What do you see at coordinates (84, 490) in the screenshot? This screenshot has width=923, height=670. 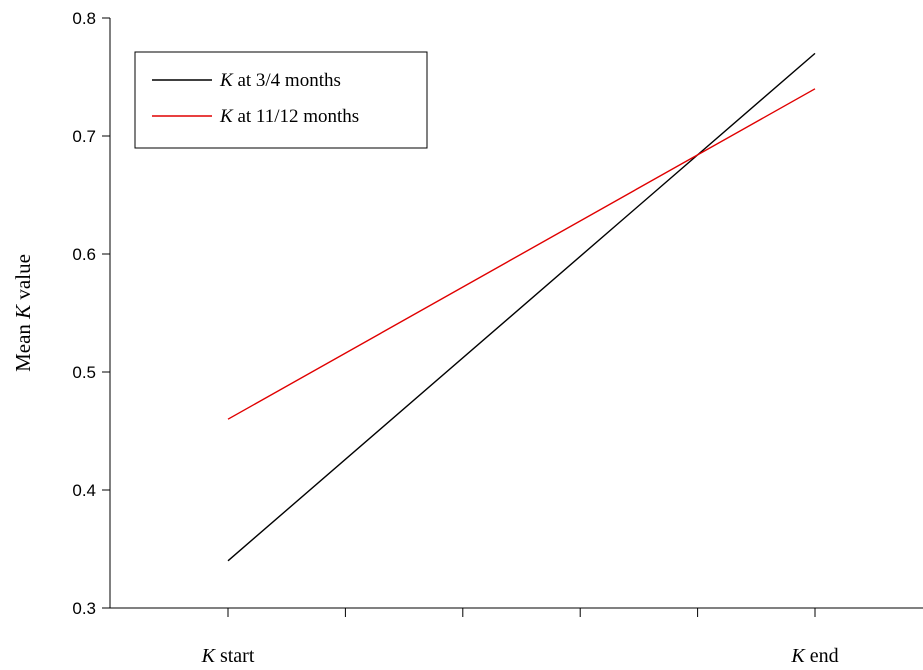 I see `y-tick-label: 0.4` at bounding box center [84, 490].